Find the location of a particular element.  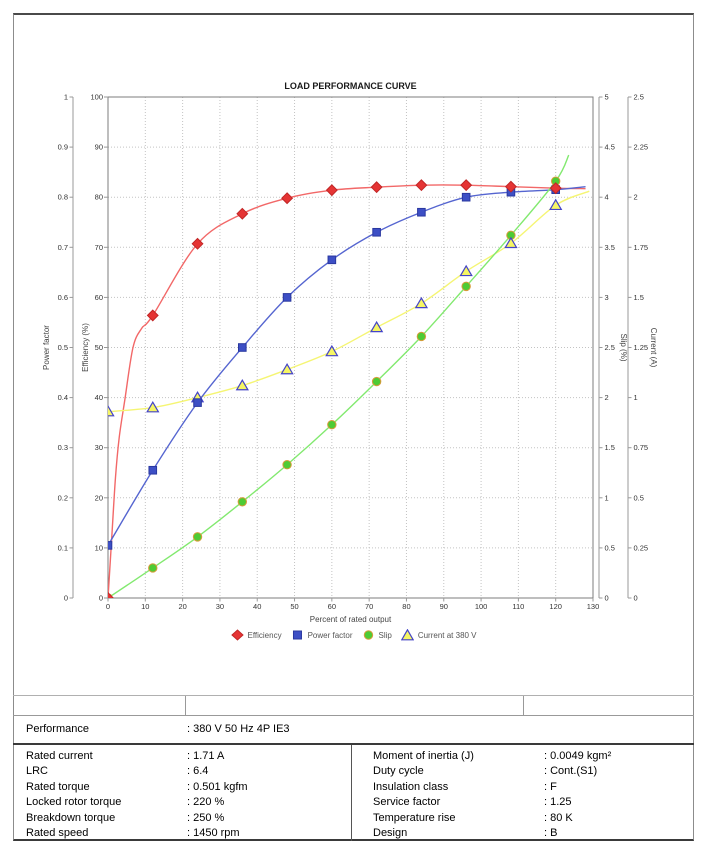

legend-label: Current at 380 V is located at coordinates (447, 635).